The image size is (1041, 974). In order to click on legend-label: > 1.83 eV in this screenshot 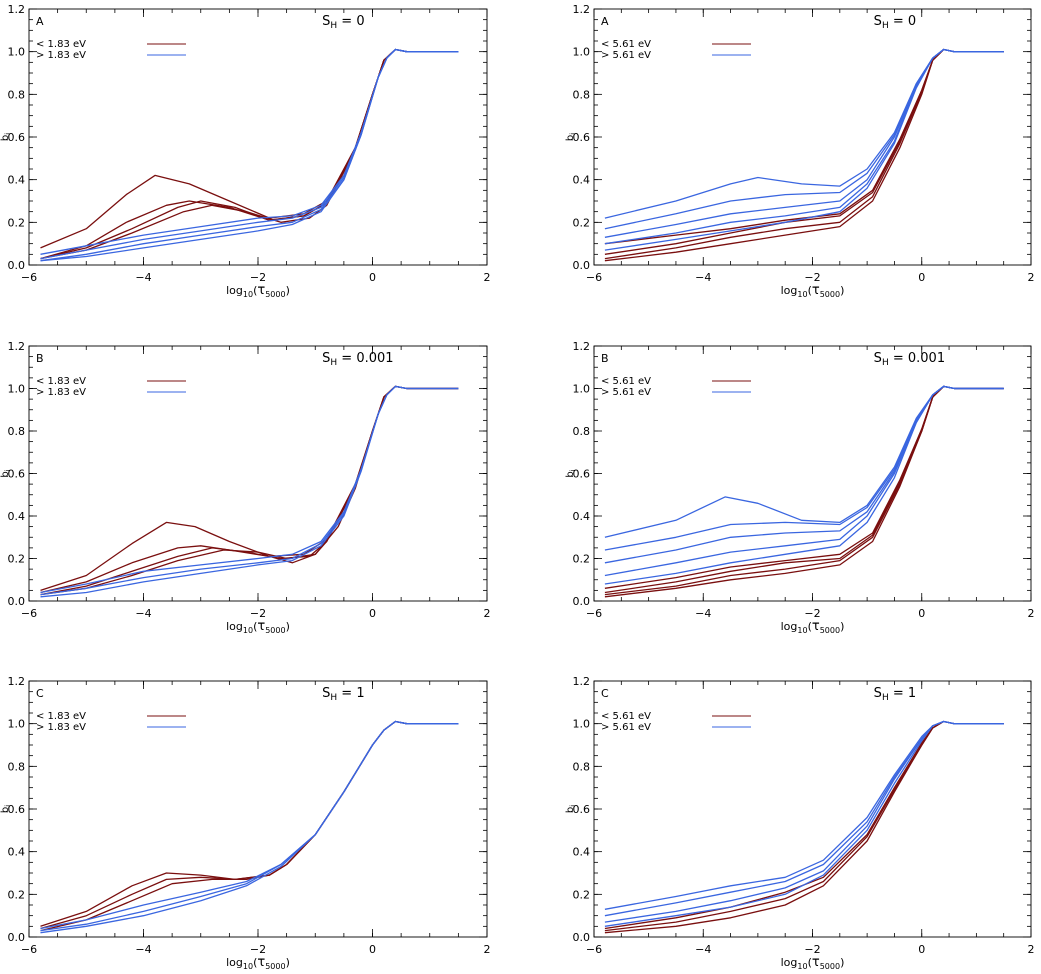, I will do `click(61, 55)`.